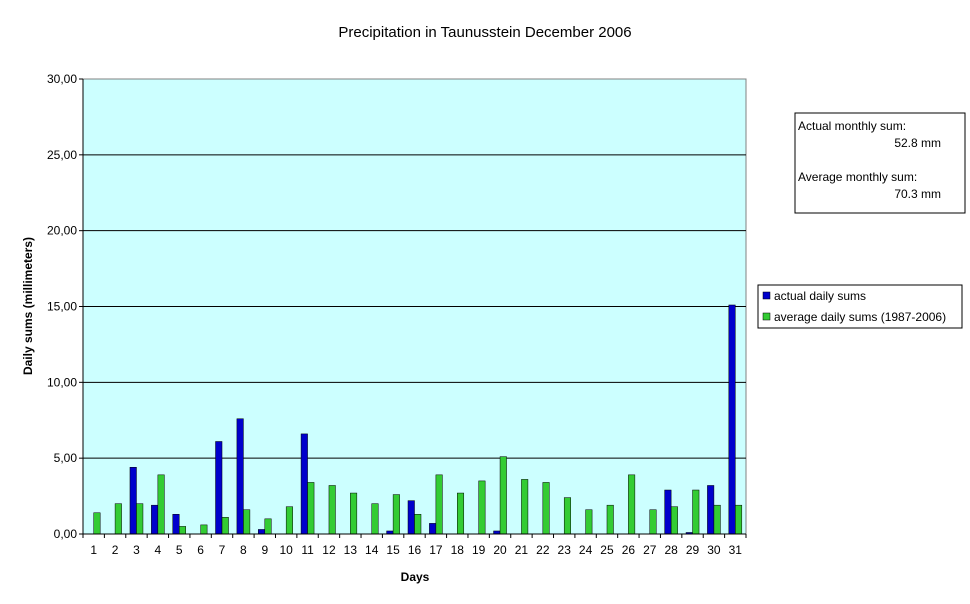  I want to click on average-sum-value: 70.3 mm, so click(917, 194).